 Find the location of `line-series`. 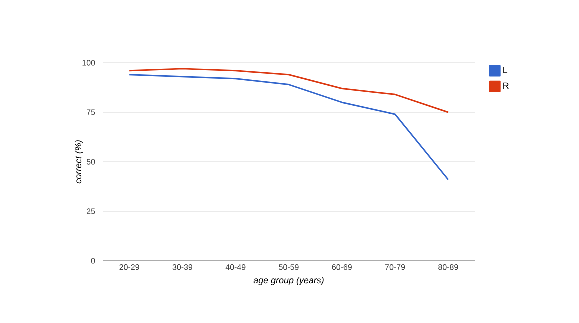

line-series is located at coordinates (289, 91).